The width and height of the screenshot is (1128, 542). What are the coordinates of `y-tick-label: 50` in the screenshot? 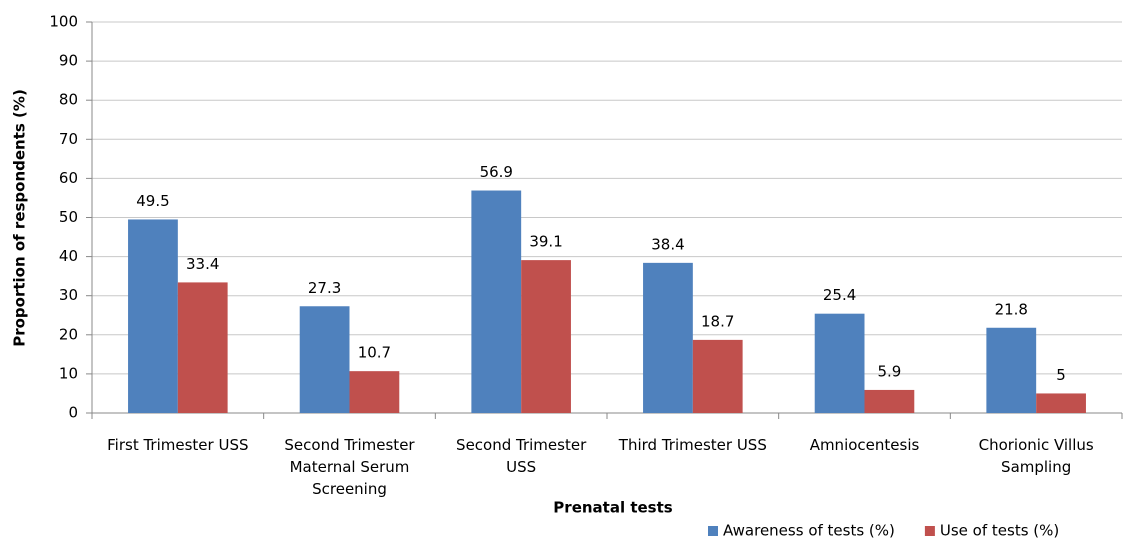 It's located at (68, 217).